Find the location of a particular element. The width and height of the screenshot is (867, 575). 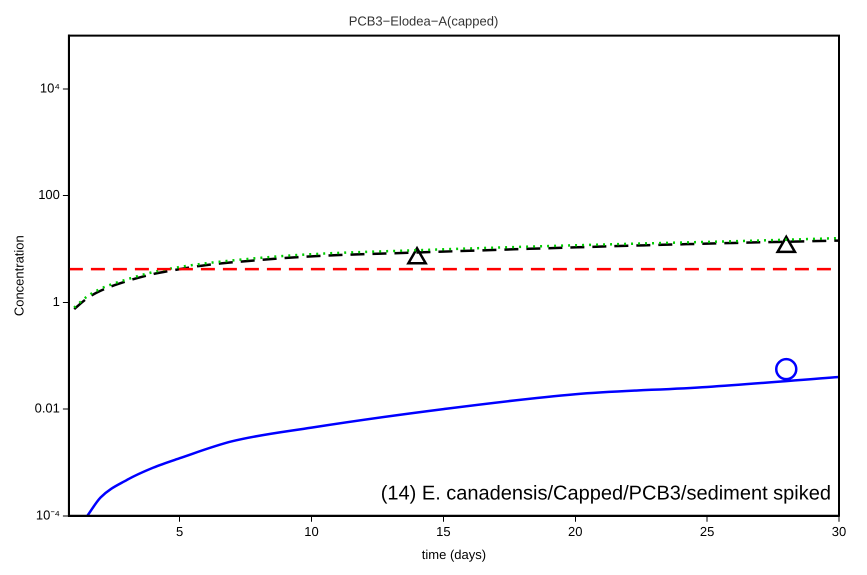

y-tick-label: 10⁻⁴ is located at coordinates (48, 514).